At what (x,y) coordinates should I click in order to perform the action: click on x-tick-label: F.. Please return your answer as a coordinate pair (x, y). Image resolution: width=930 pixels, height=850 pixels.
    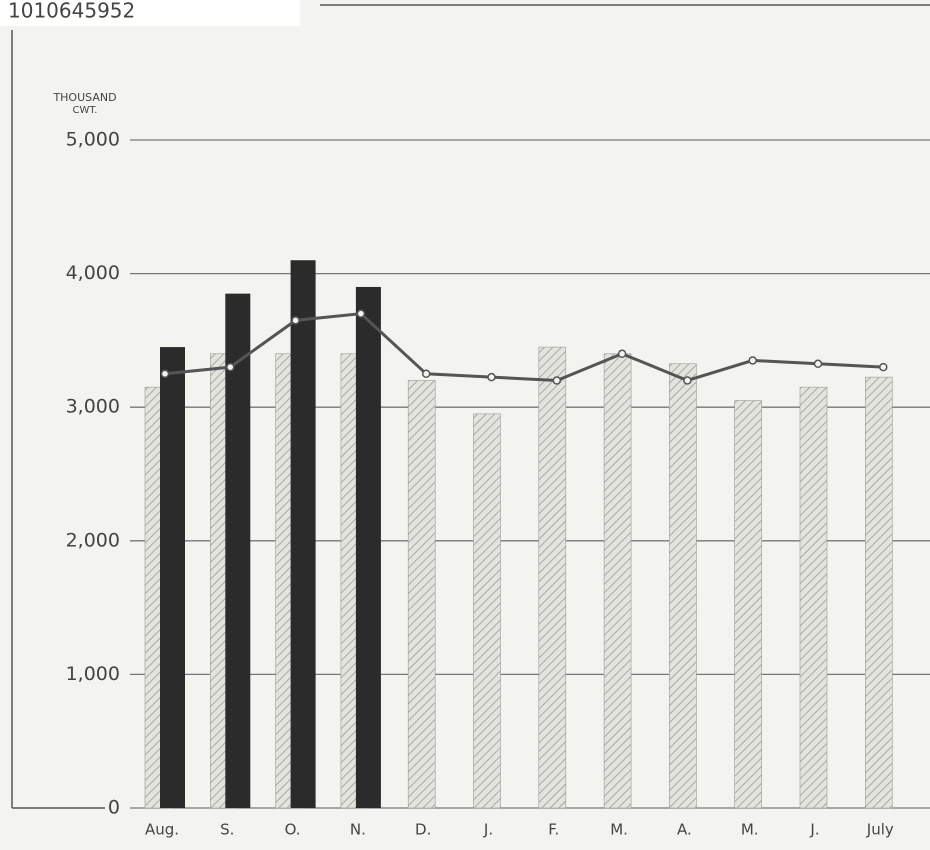
    Looking at the image, I should click on (553, 830).